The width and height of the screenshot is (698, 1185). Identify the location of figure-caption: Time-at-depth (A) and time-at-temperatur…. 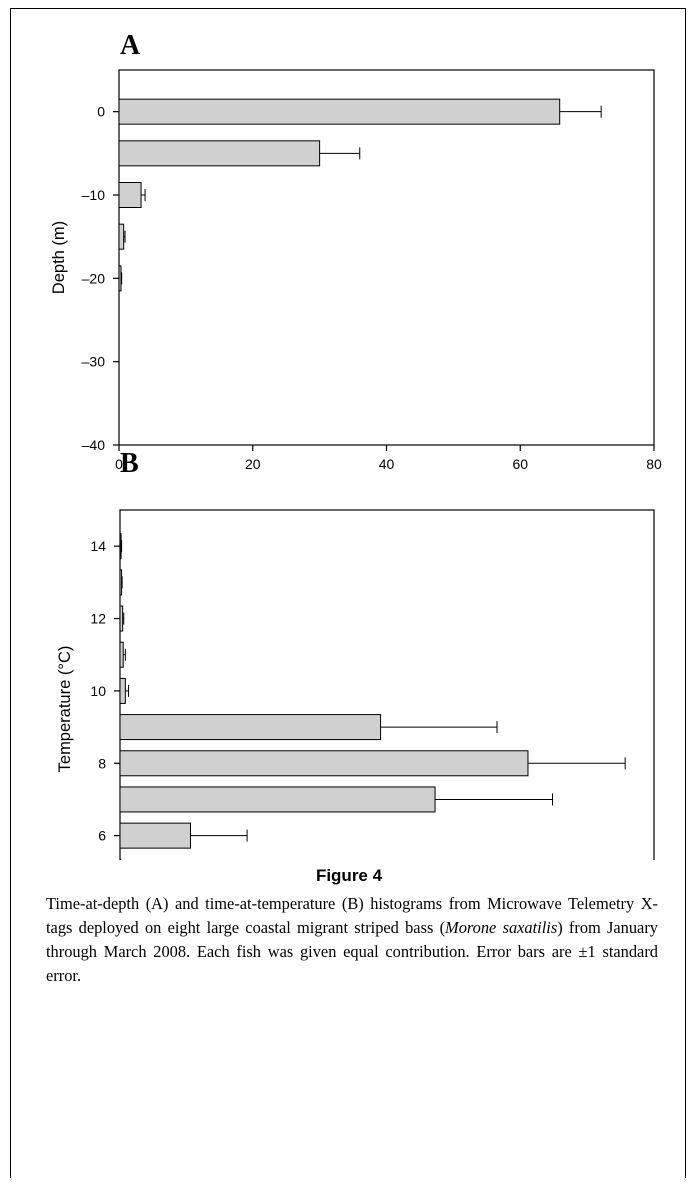
(352, 940).